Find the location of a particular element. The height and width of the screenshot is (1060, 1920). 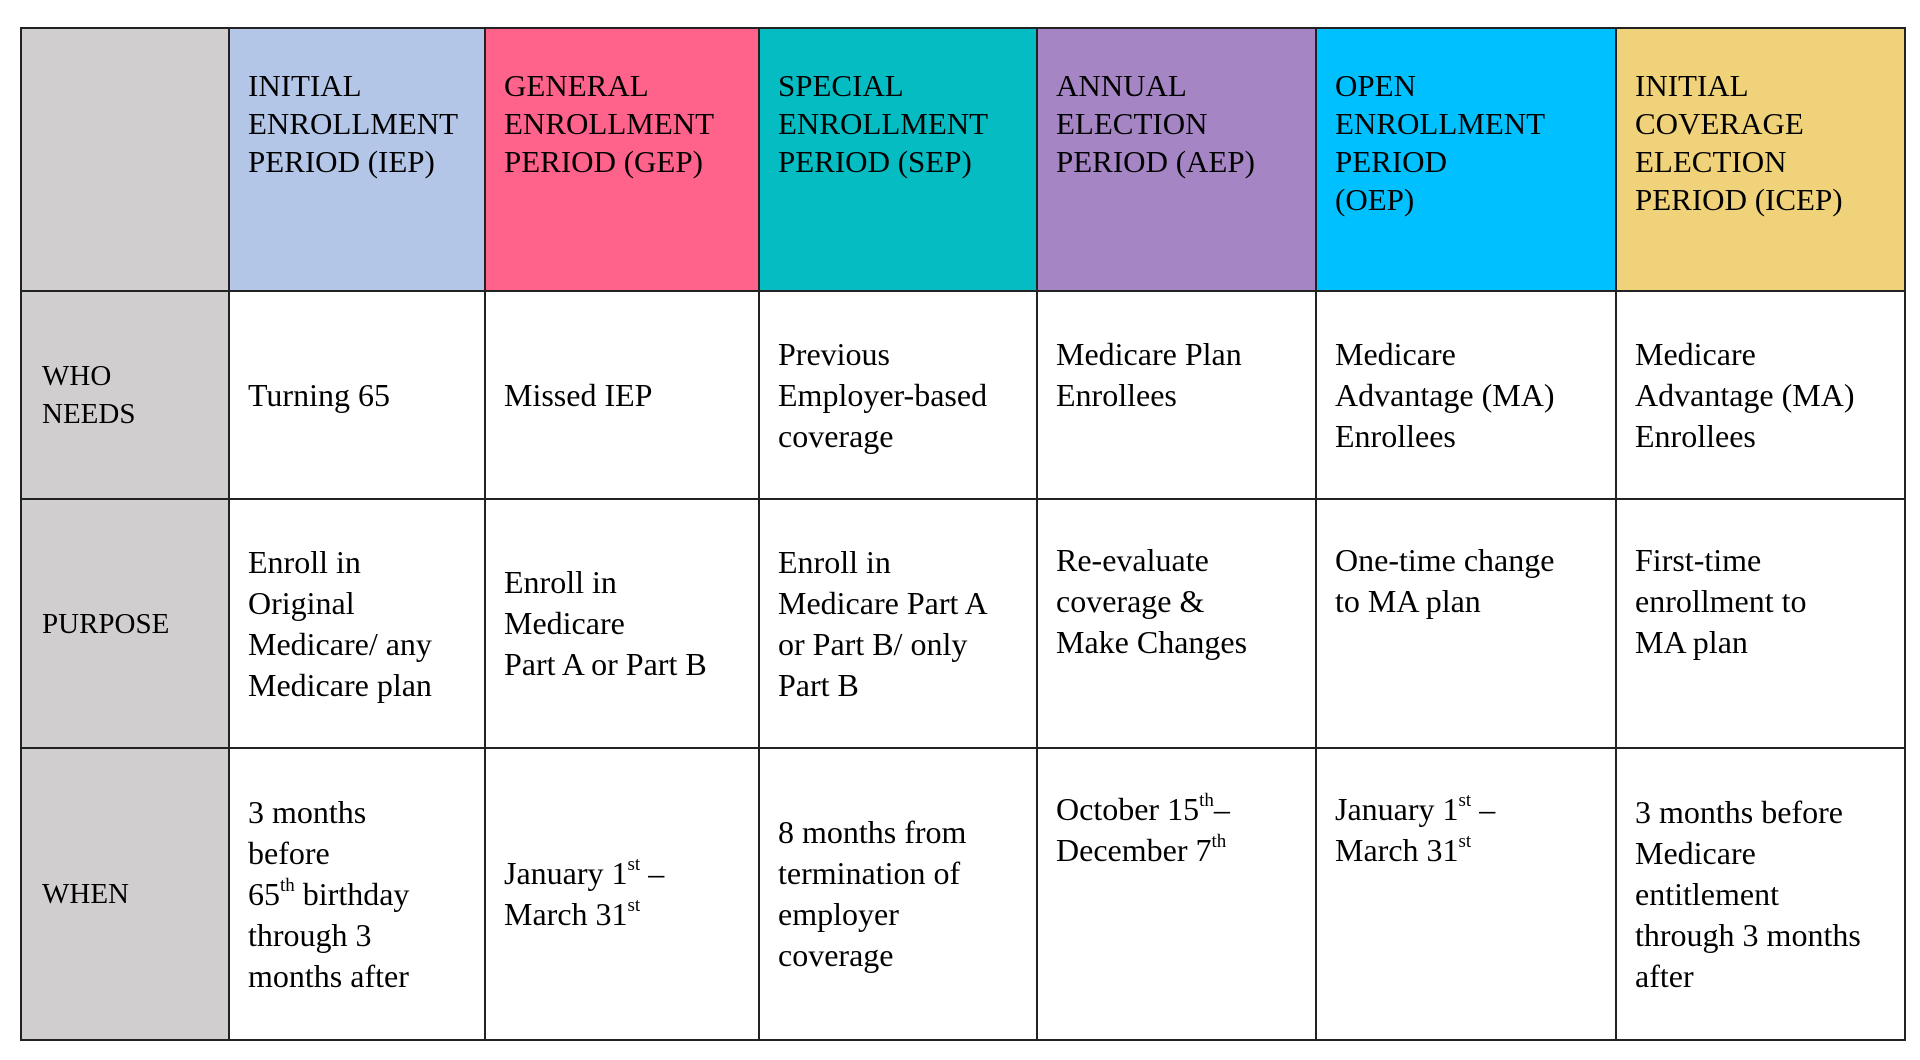

cell-text: Previous is located at coordinates (834, 353).